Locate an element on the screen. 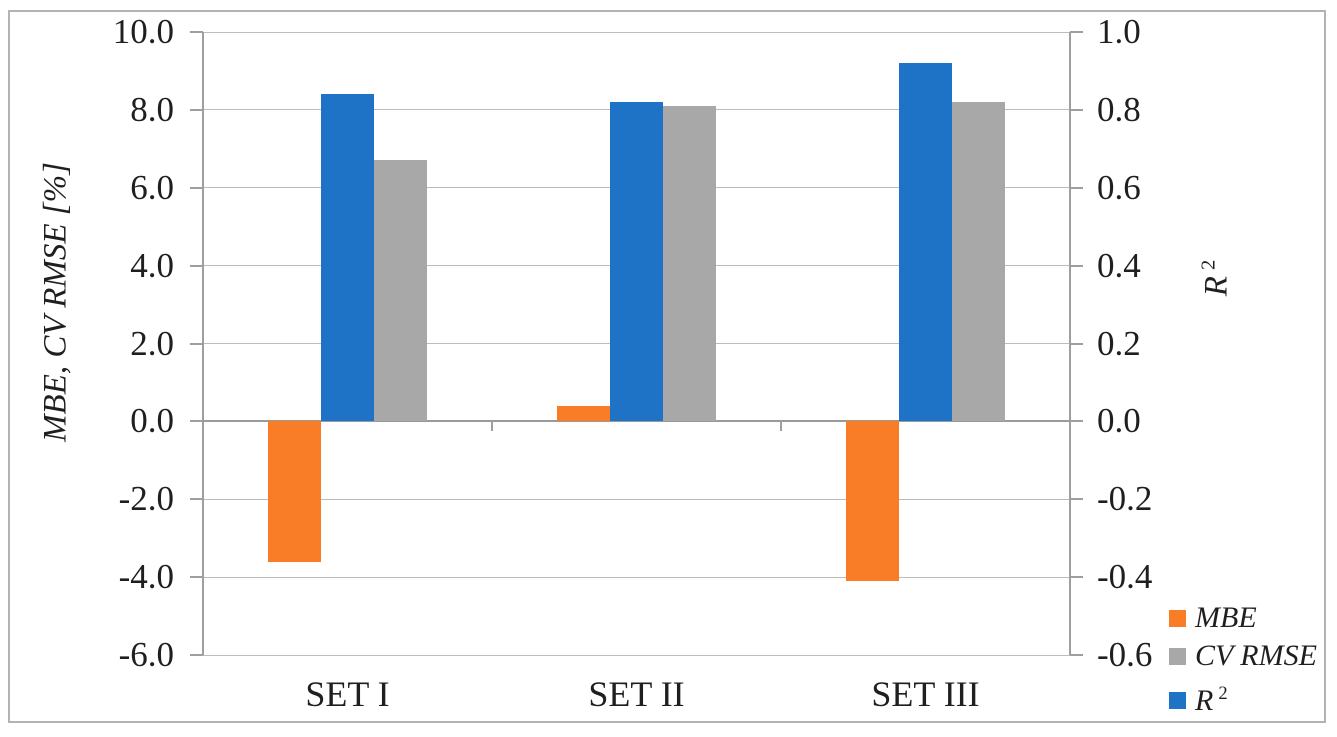 This screenshot has height=737, width=1337. category-label: SET II is located at coordinates (636, 694).